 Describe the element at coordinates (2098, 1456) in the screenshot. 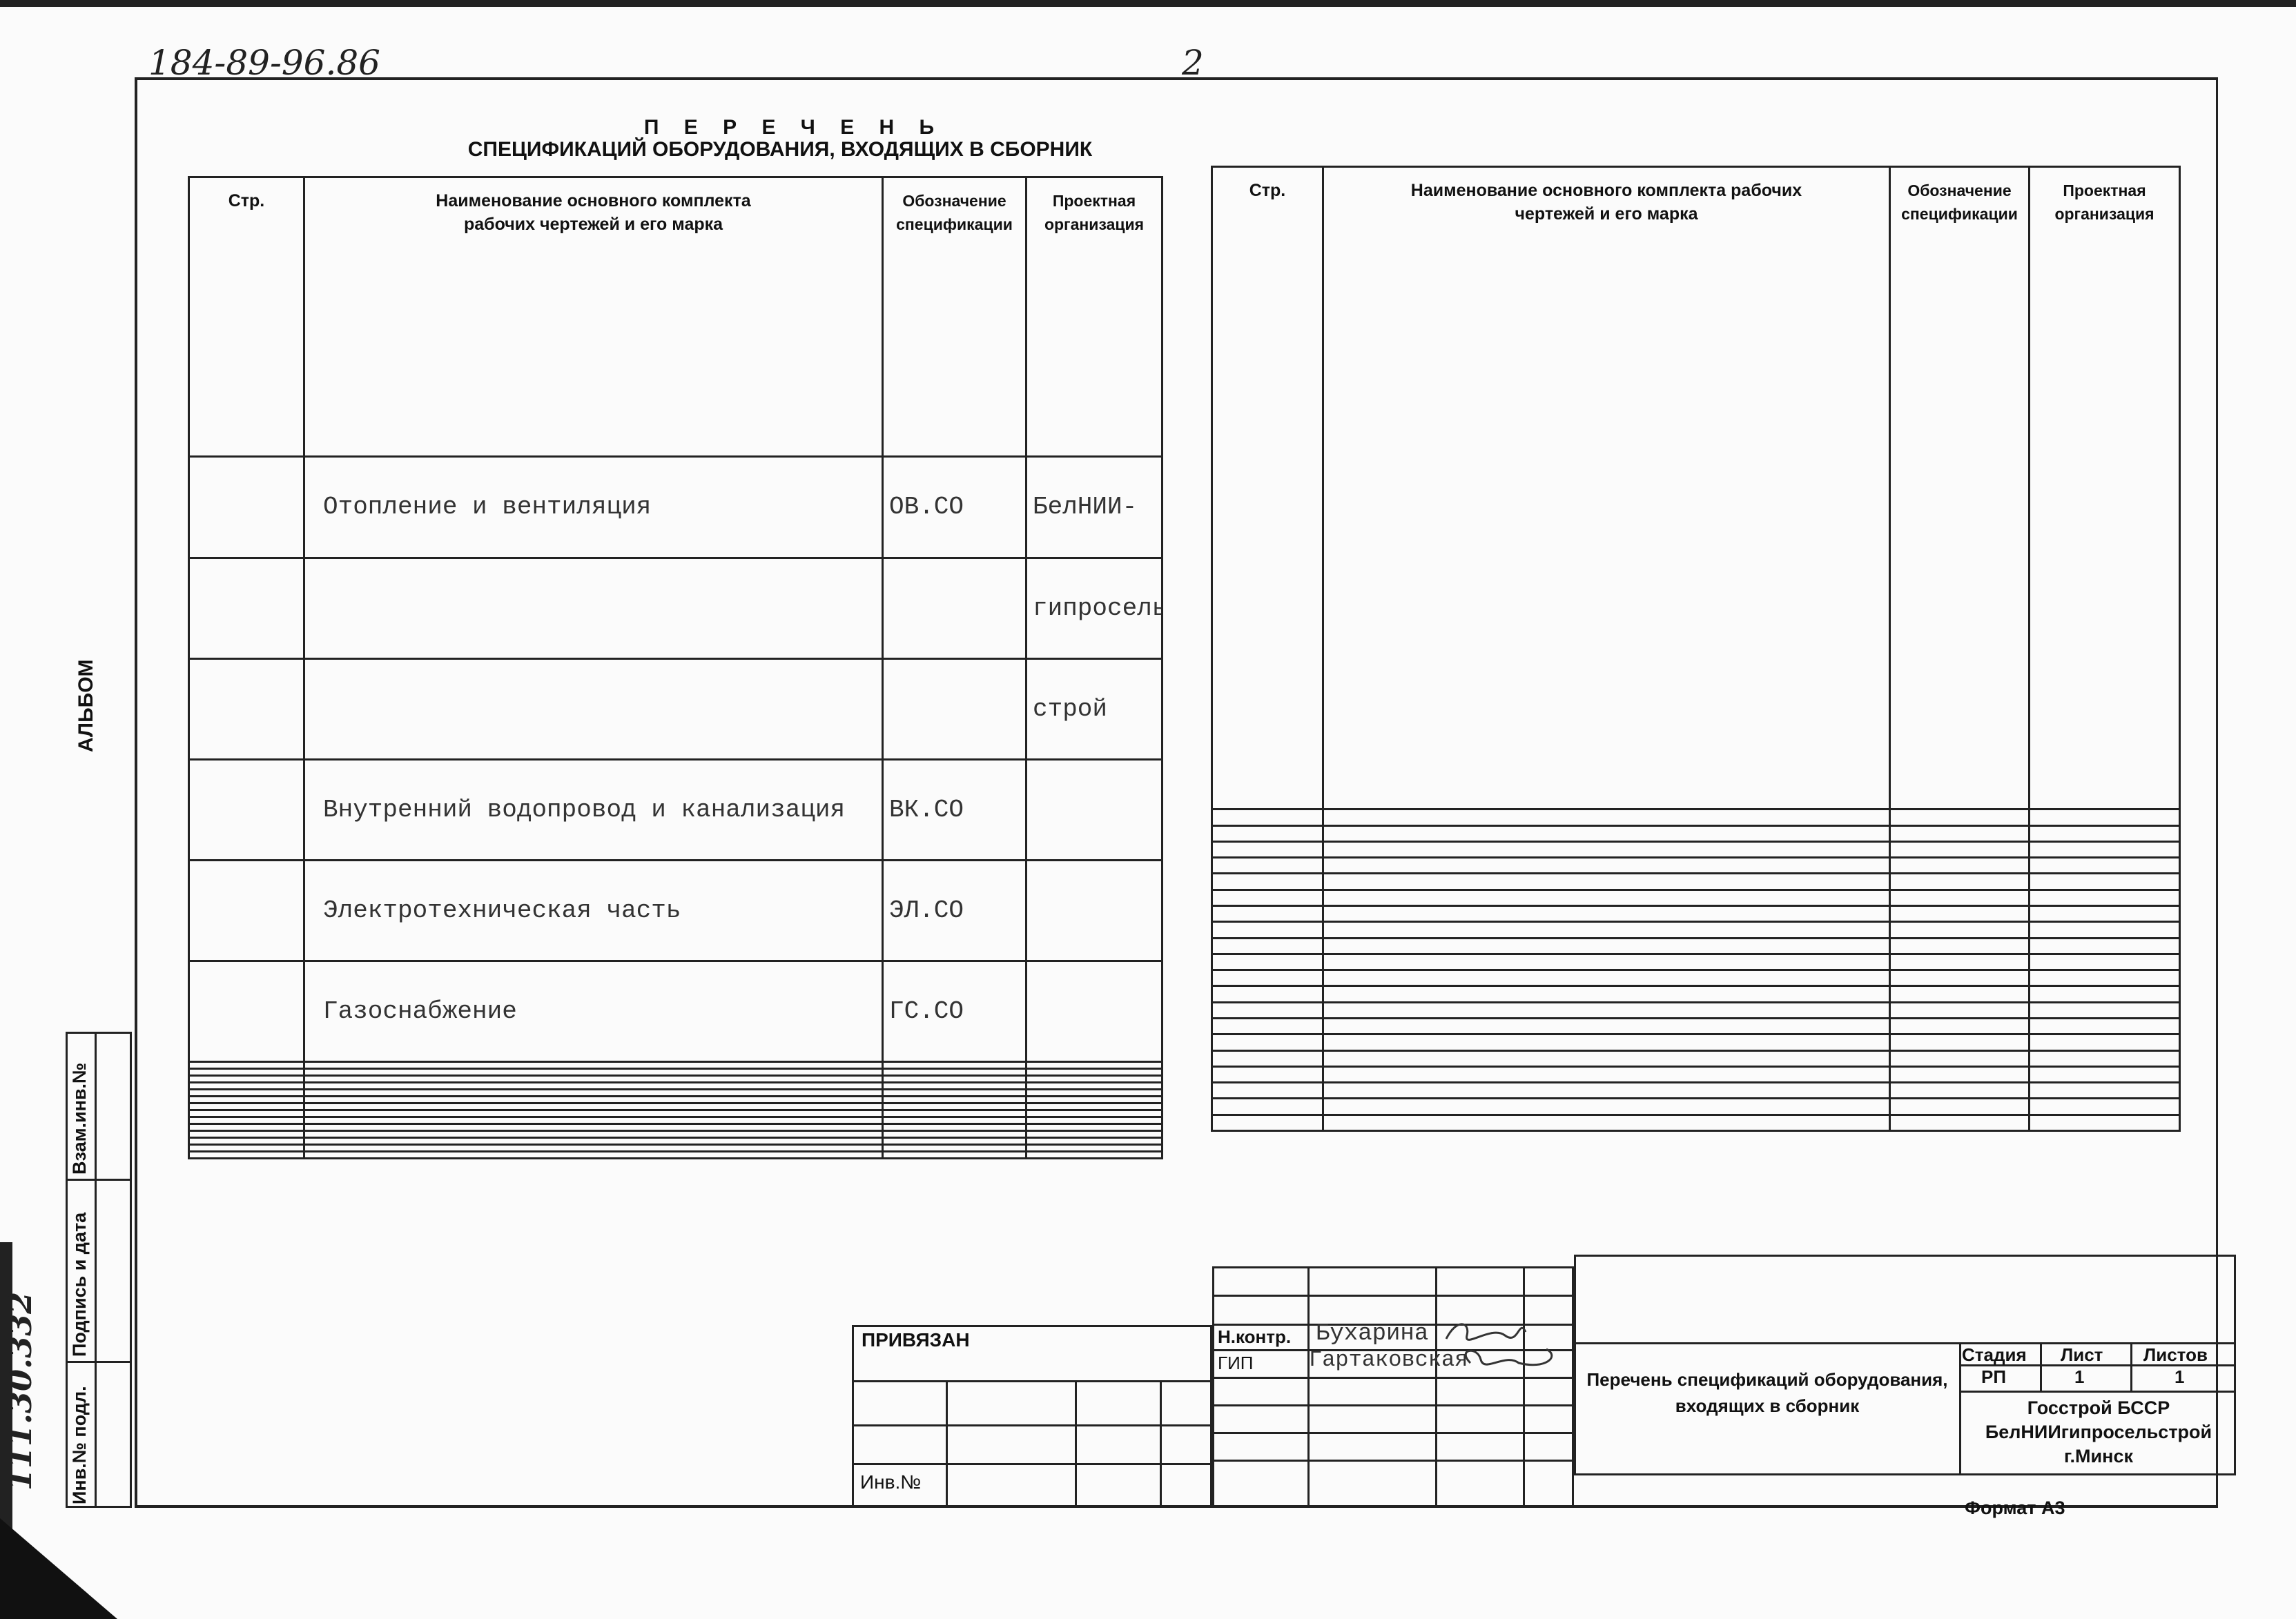

I see `org-line-3: г.Минск` at that location.